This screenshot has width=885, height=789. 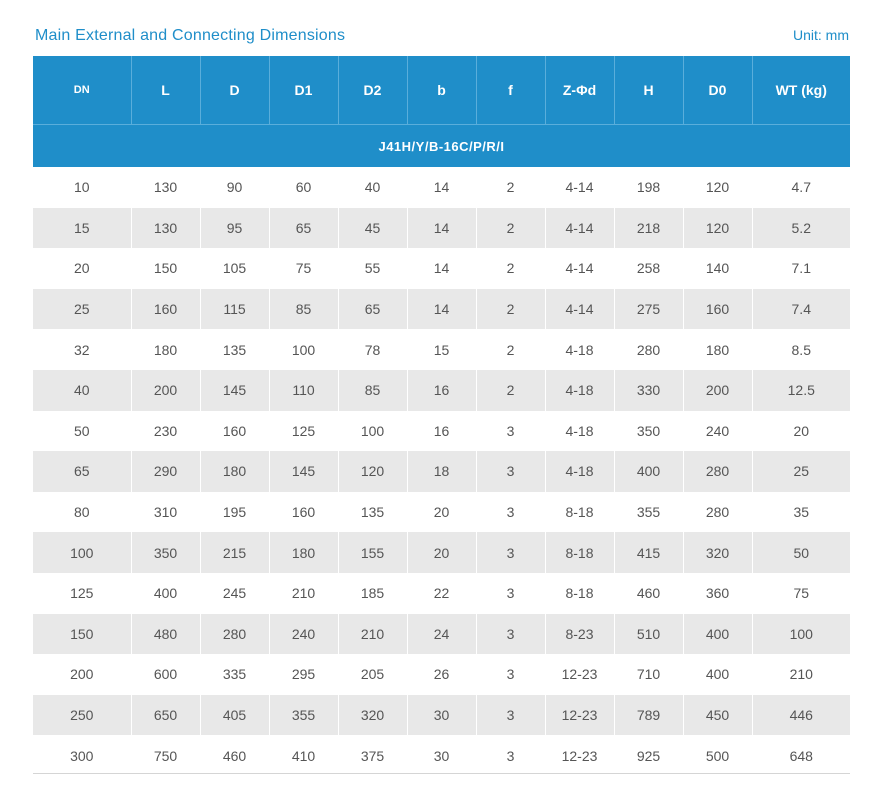 I want to click on page-title: Main External and Connecting Dimensions, so click(x=190, y=35).